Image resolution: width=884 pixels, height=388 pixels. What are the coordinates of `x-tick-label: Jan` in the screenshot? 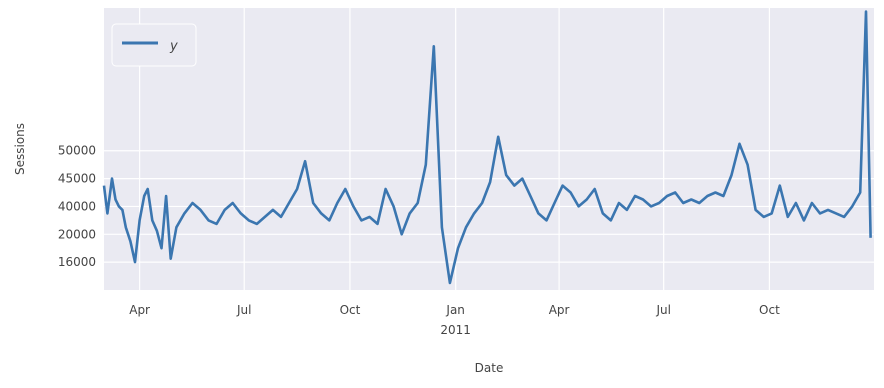 It's located at (455, 310).